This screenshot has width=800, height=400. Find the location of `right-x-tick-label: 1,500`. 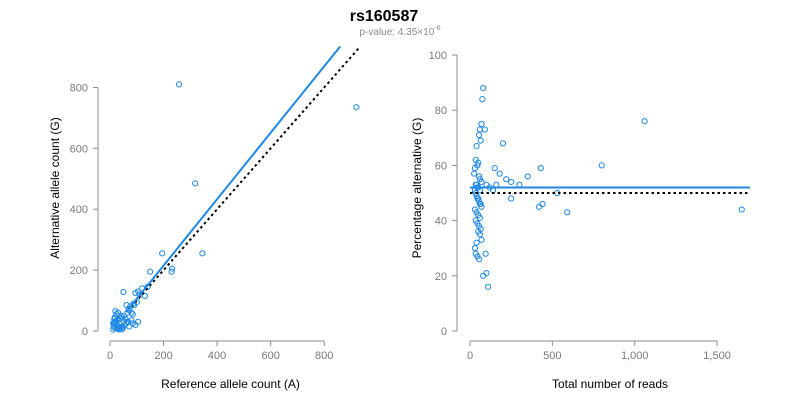

right-x-tick-label: 1,500 is located at coordinates (717, 356).